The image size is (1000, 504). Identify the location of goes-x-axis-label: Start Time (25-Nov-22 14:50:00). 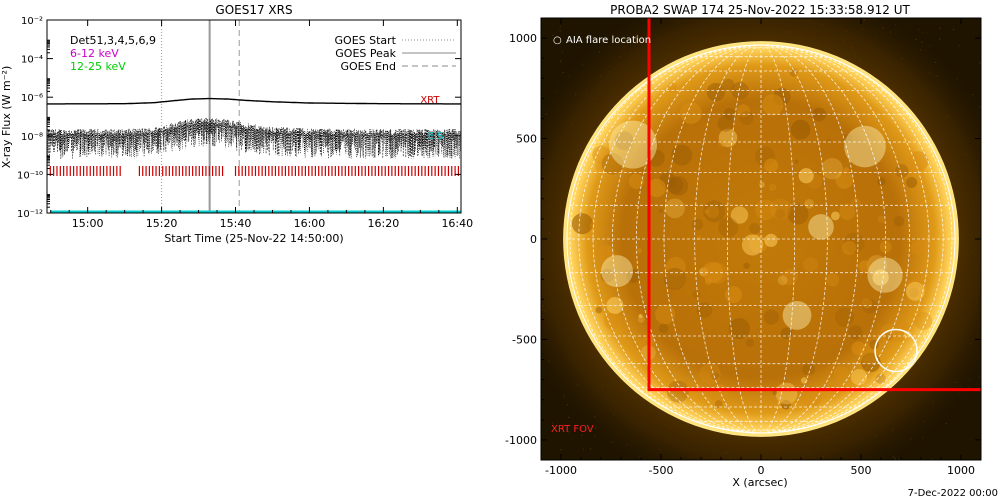
(253, 238).